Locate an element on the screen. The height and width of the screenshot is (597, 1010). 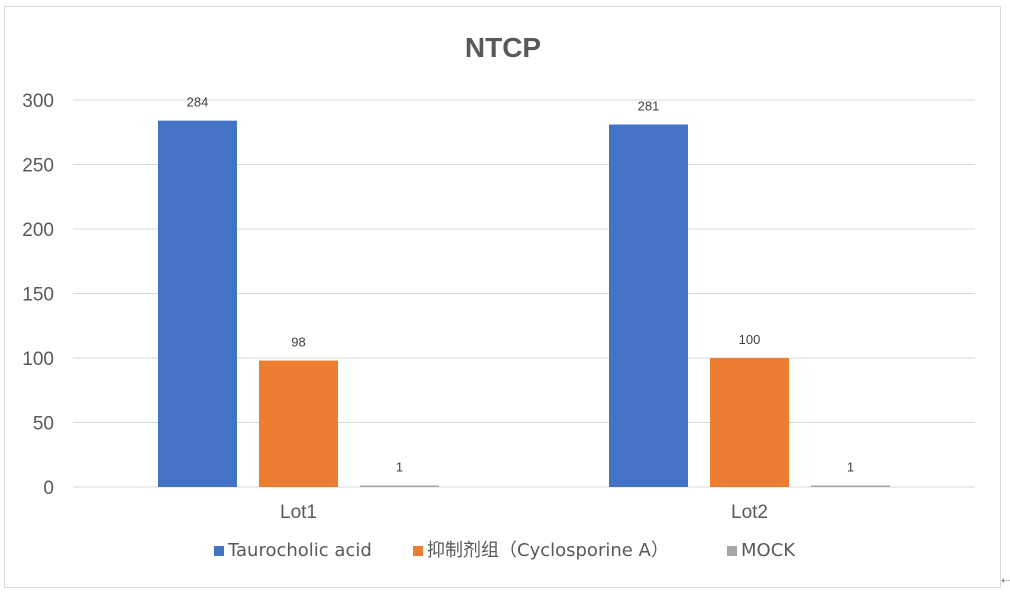
y-tick-label: 200 is located at coordinates (38, 230).